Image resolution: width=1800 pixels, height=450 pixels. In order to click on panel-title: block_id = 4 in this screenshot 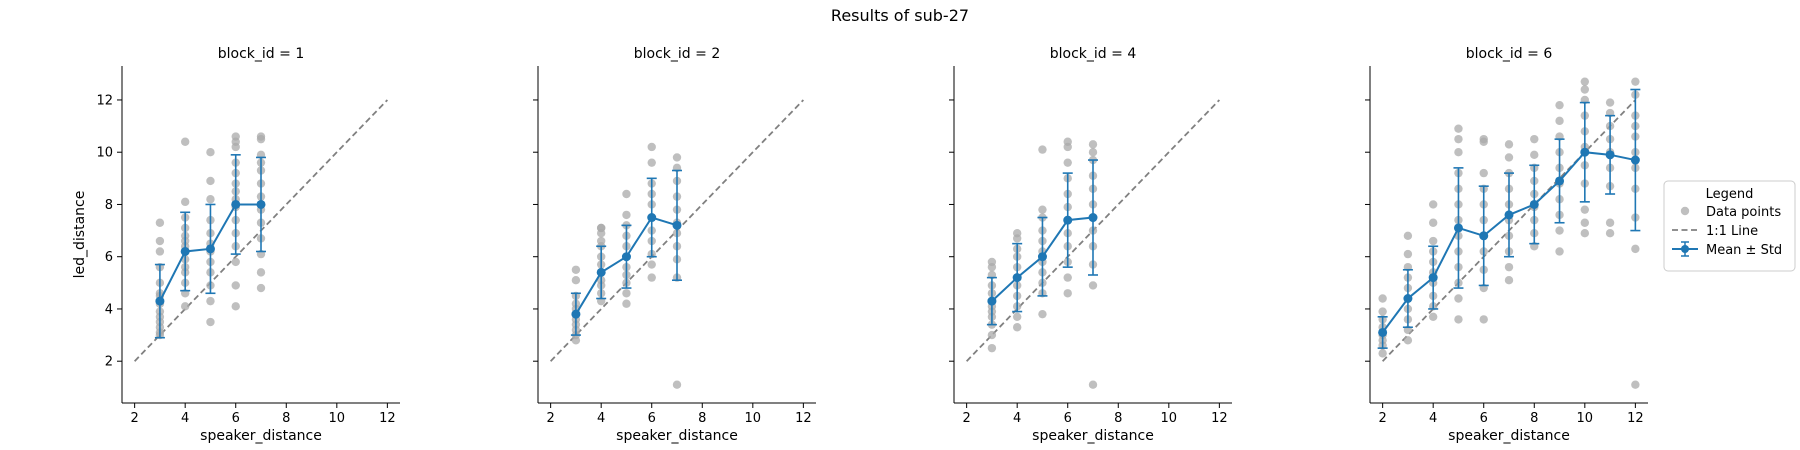, I will do `click(1093, 54)`.